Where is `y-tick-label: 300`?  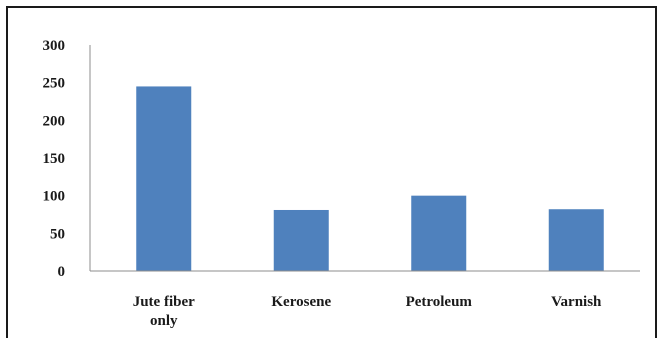
y-tick-label: 300 is located at coordinates (54, 46).